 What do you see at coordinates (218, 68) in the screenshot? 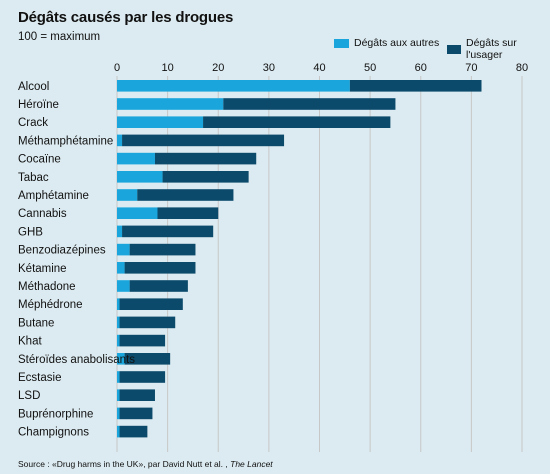
I see `x-tick-label-20: 20` at bounding box center [218, 68].